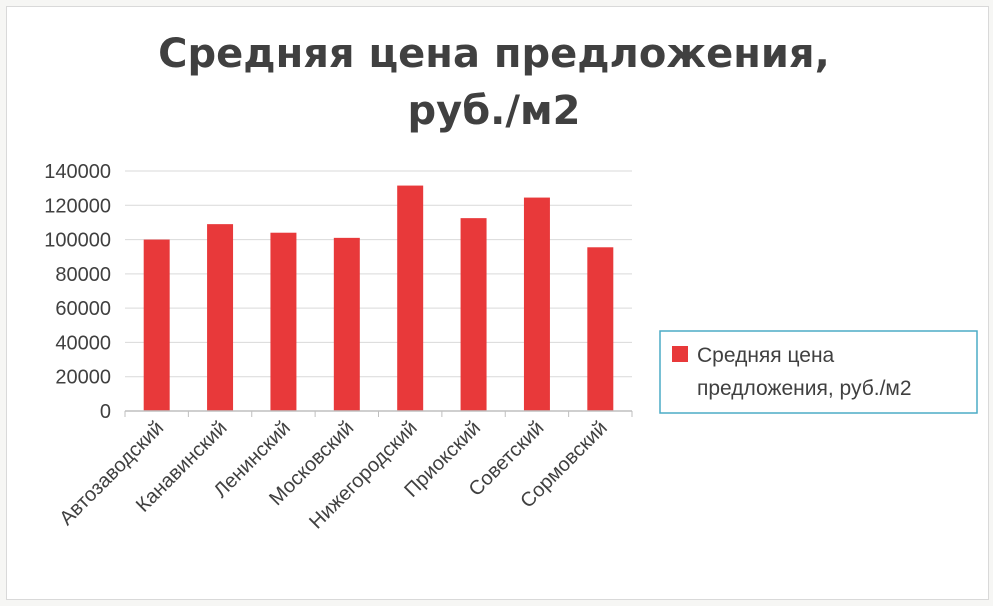 This screenshot has width=993, height=606. What do you see at coordinates (83, 378) in the screenshot?
I see `y-tick-label: 20000` at bounding box center [83, 378].